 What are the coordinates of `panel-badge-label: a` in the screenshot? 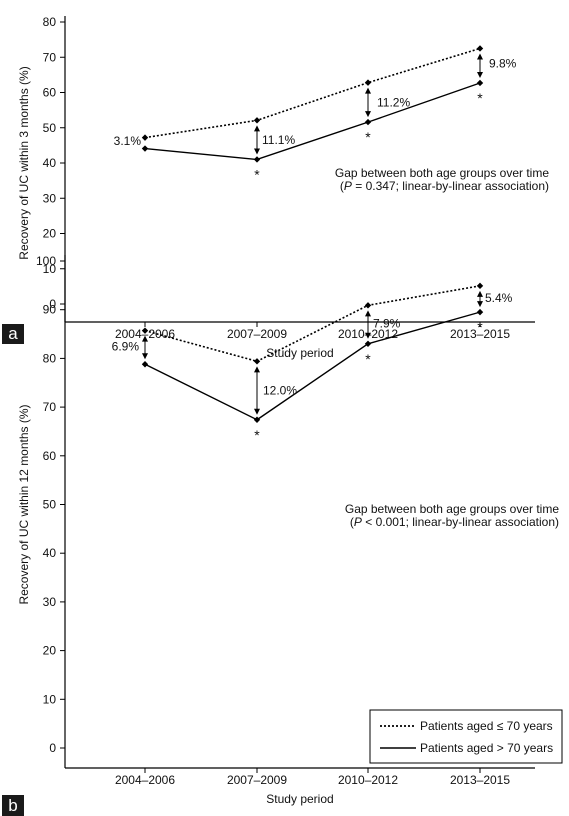 It's located at (13, 333).